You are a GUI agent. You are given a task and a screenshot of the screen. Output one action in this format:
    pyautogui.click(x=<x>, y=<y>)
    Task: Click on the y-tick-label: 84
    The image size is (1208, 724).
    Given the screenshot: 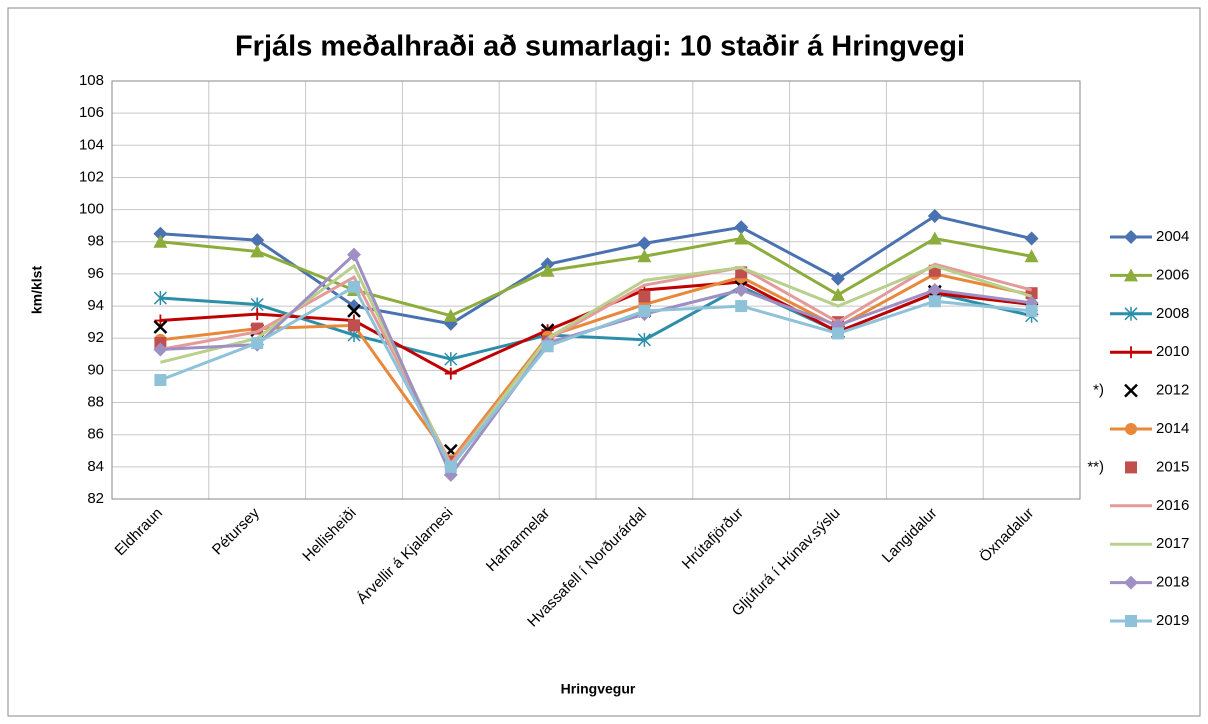 What is the action you would take?
    pyautogui.click(x=95, y=466)
    